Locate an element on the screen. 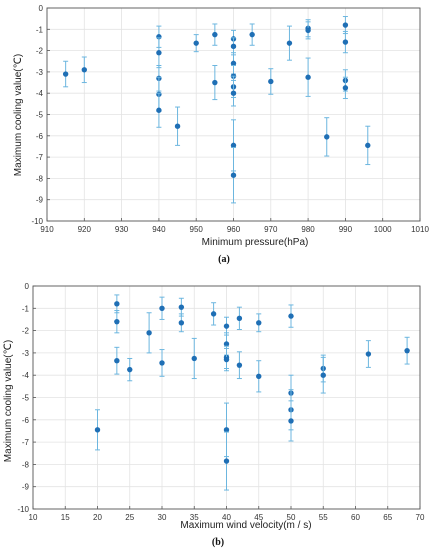 The height and width of the screenshot is (550, 430). chart-a-ylabel: Maximum cooling value(℃) is located at coordinates (18, 115).